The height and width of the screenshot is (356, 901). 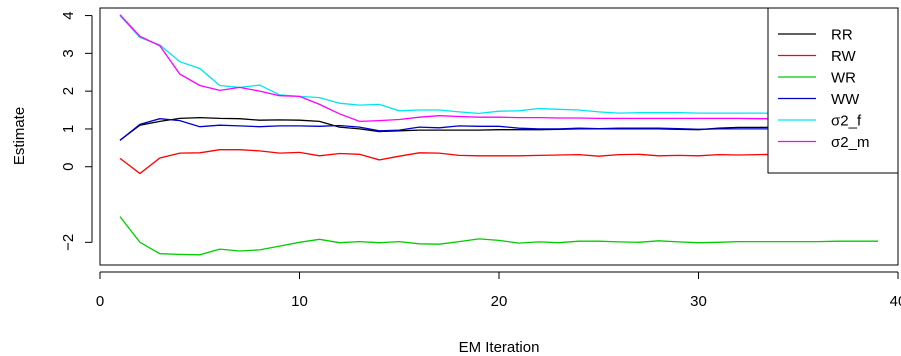 What do you see at coordinates (843, 78) in the screenshot?
I see `legend-label: WR` at bounding box center [843, 78].